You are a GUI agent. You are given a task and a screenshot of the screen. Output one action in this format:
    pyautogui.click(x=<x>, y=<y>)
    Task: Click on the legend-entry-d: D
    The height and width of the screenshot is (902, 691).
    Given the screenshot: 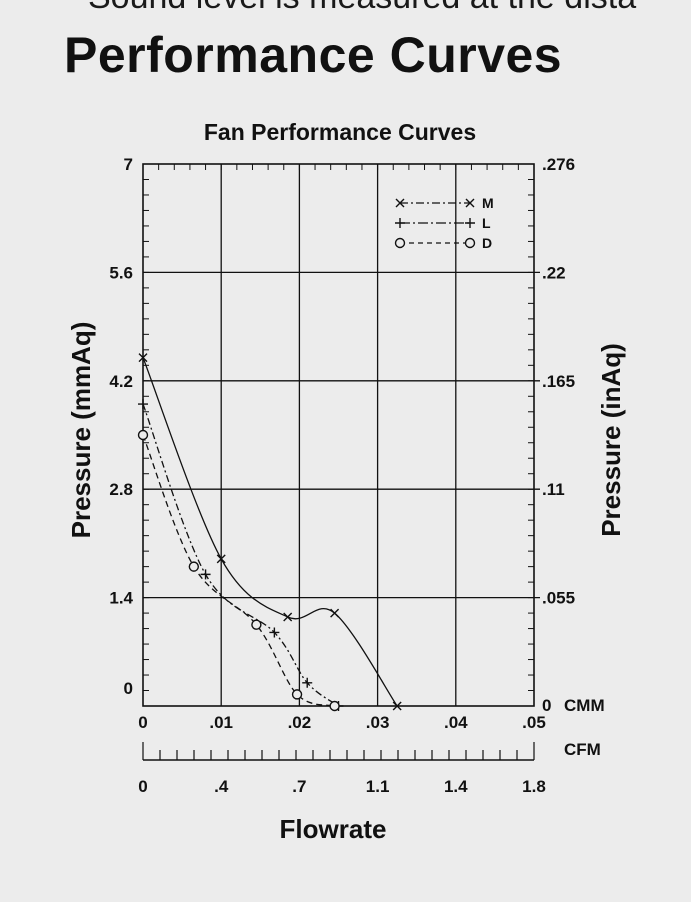 What is the action you would take?
    pyautogui.click(x=443, y=243)
    